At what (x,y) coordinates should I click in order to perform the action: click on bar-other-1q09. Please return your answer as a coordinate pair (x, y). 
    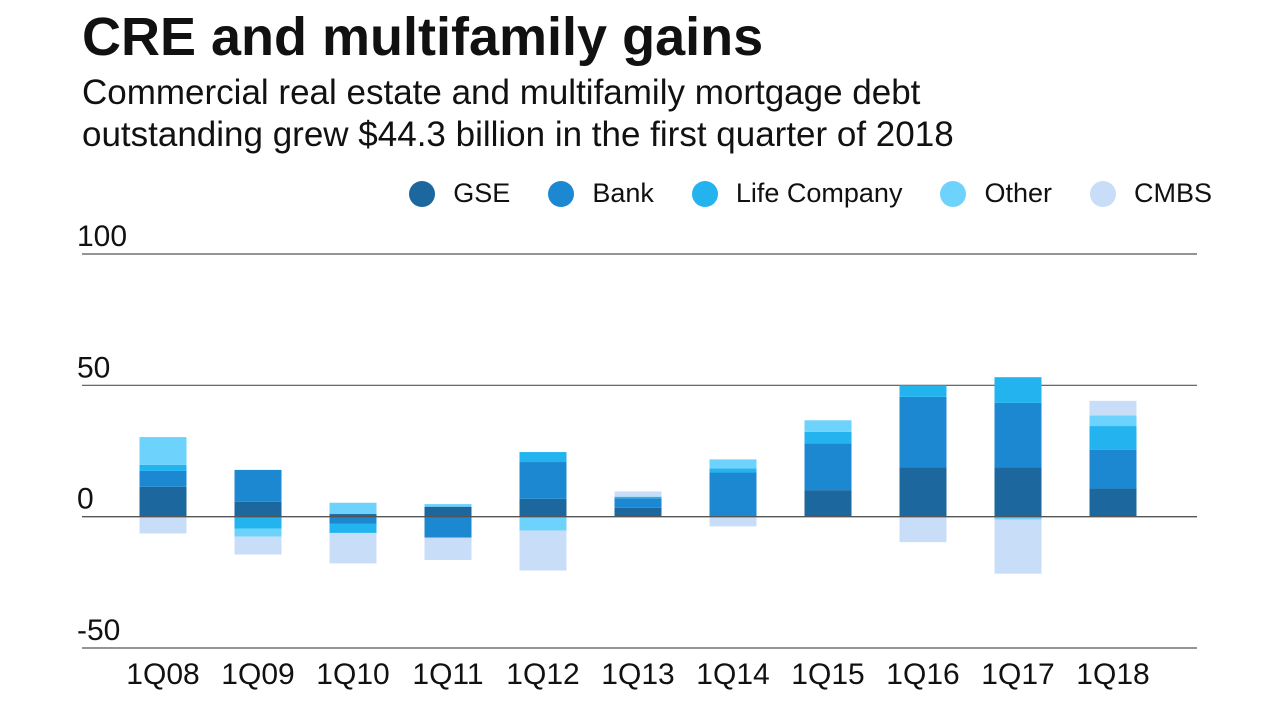
    Looking at the image, I should click on (258, 532).